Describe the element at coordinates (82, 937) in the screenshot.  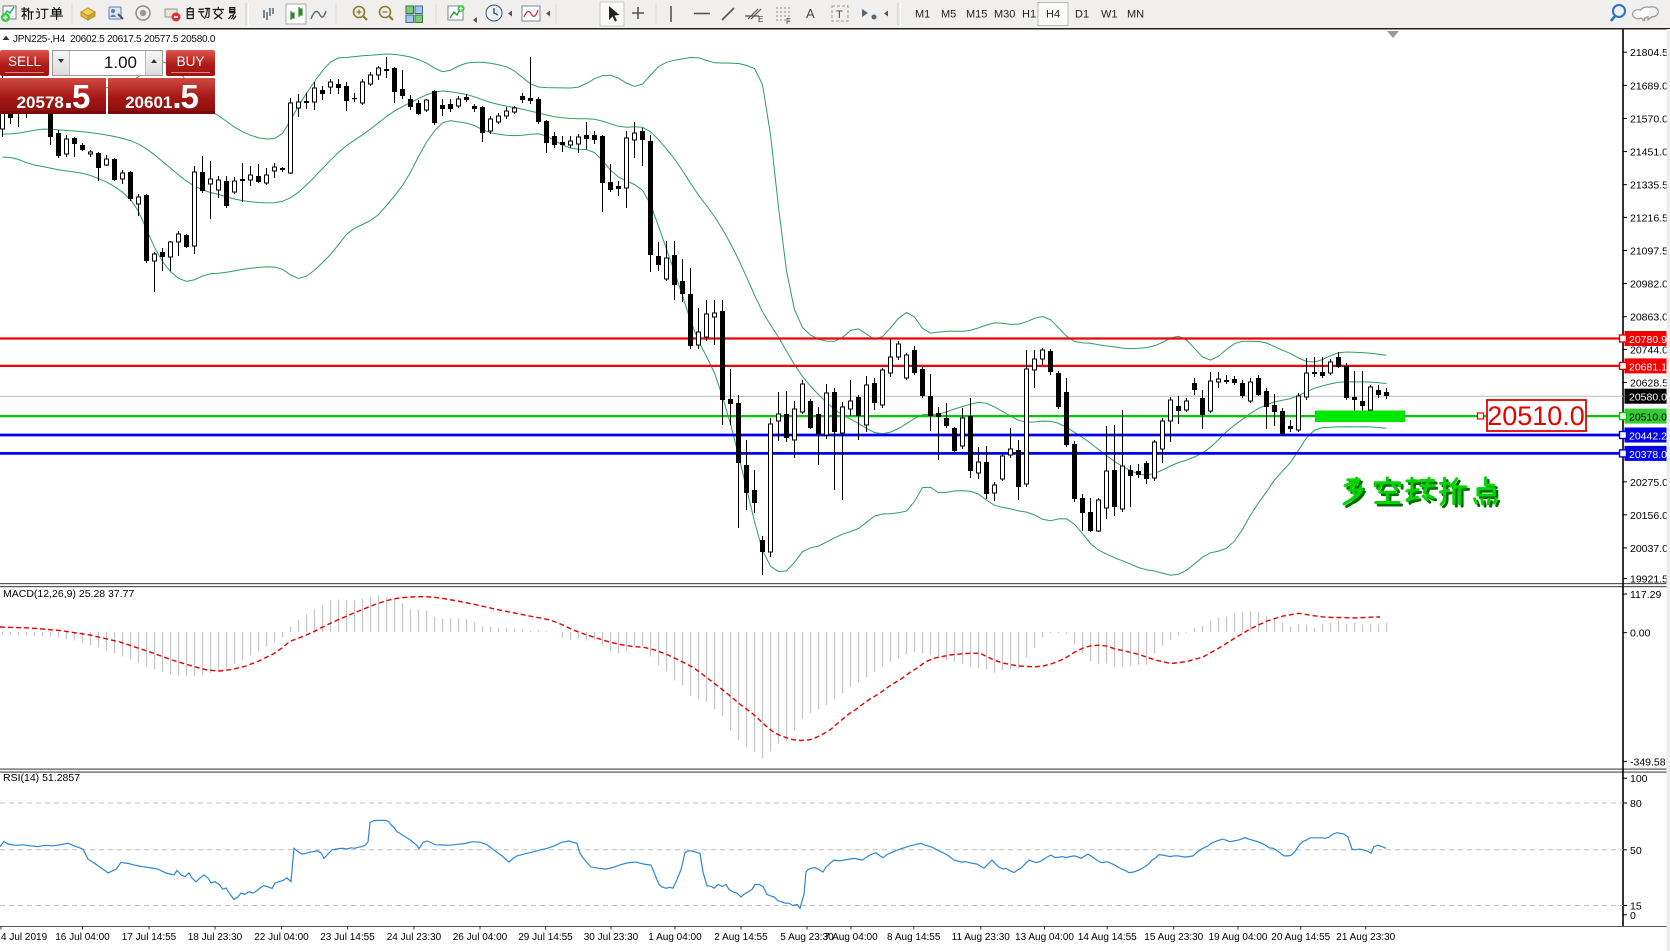
I see `svg-text: 16 Jul 04:00` at that location.